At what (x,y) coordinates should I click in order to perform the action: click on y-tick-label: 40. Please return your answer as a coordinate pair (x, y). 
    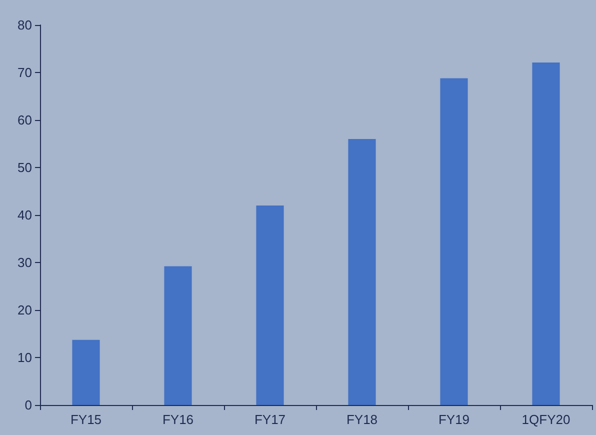
    Looking at the image, I should click on (25, 215).